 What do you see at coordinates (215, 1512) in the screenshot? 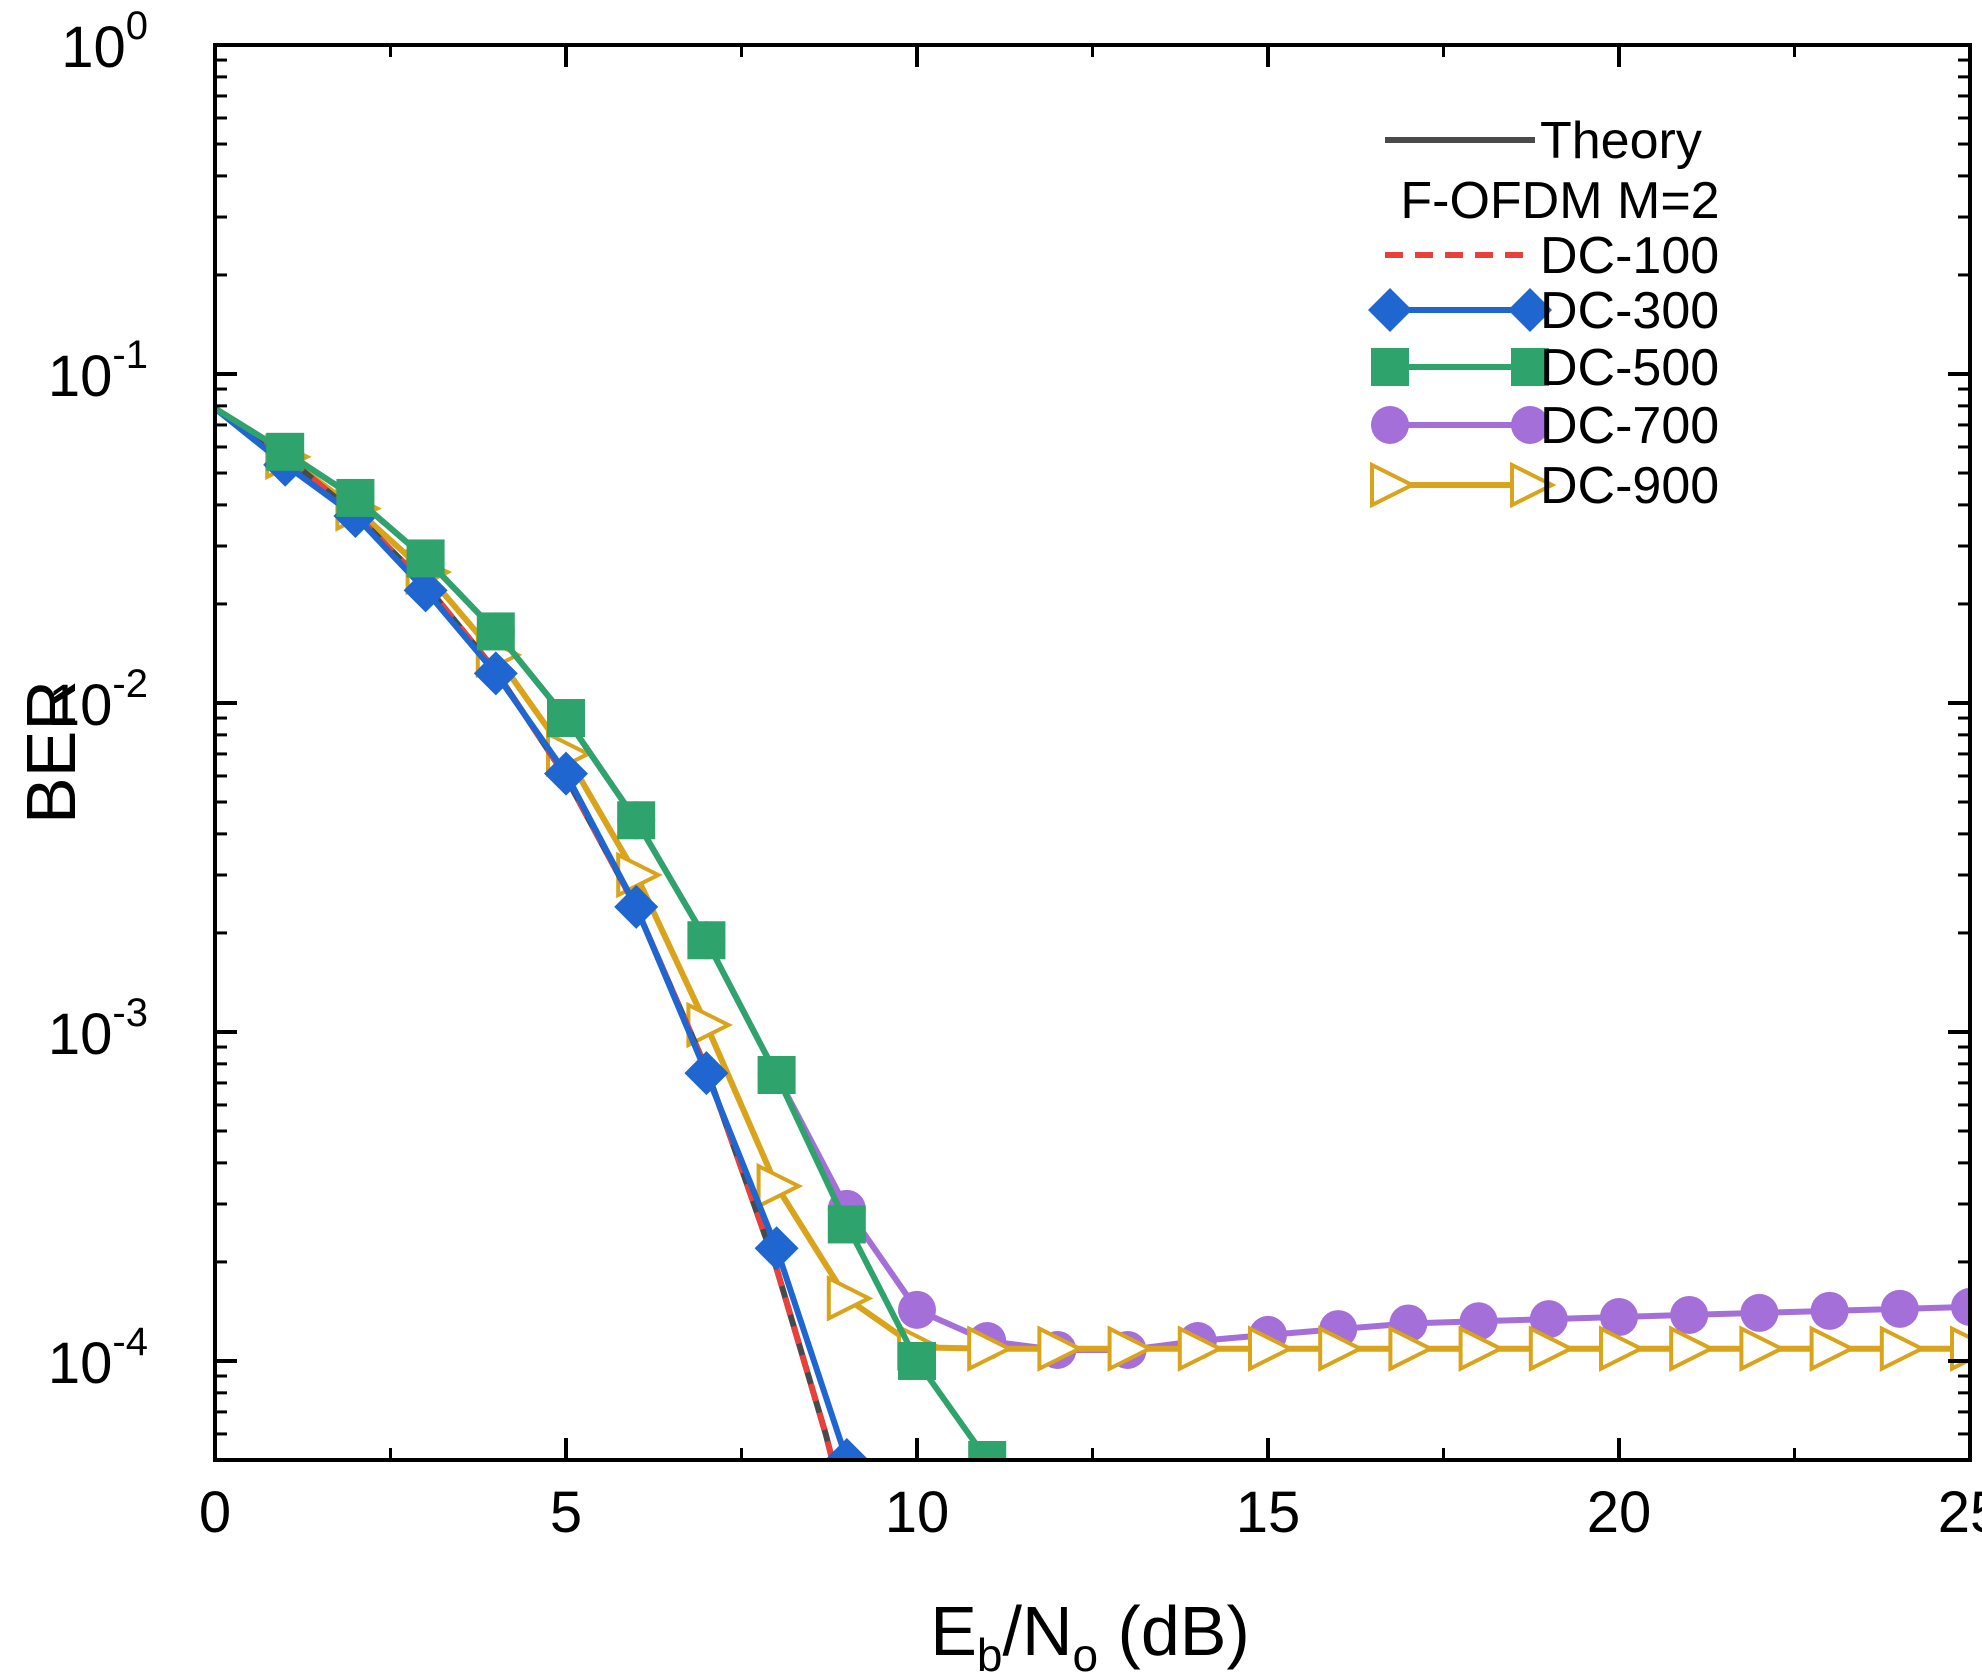
I see `x-tick-label: 0` at bounding box center [215, 1512].